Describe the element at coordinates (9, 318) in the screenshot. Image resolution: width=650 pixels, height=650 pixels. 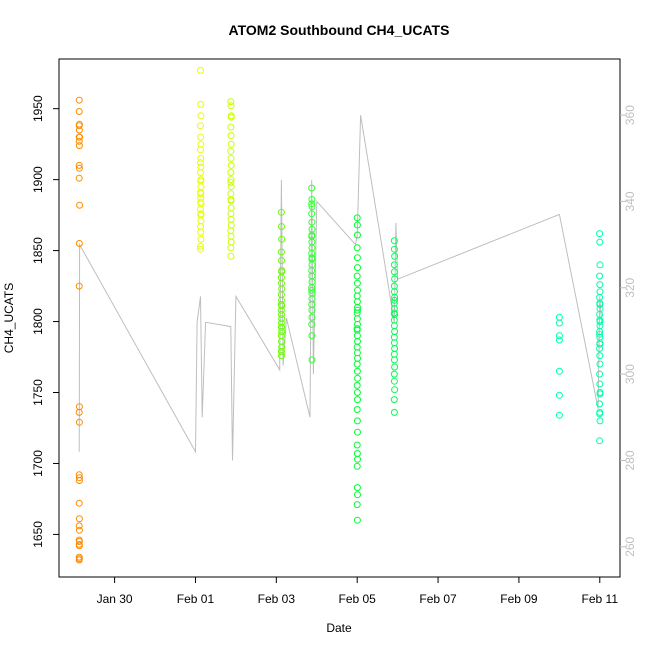
I see `y-axis-label: CH4_UCATS` at that location.